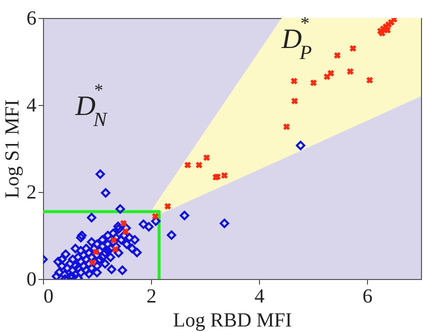  What do you see at coordinates (13, 149) in the screenshot?
I see `y-axis-title: Log S1 MFI` at bounding box center [13, 149].